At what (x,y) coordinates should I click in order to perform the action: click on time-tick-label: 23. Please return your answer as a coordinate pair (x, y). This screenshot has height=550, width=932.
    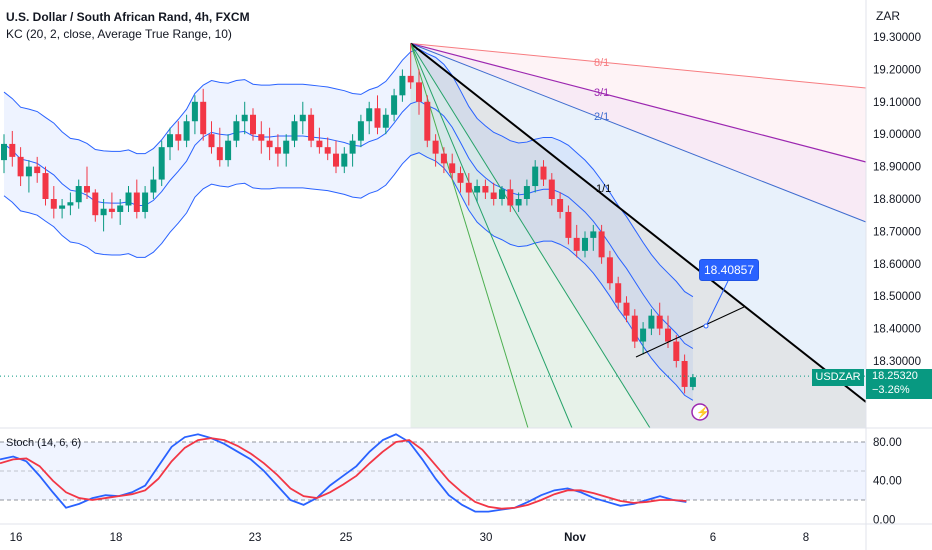
    Looking at the image, I should click on (255, 538).